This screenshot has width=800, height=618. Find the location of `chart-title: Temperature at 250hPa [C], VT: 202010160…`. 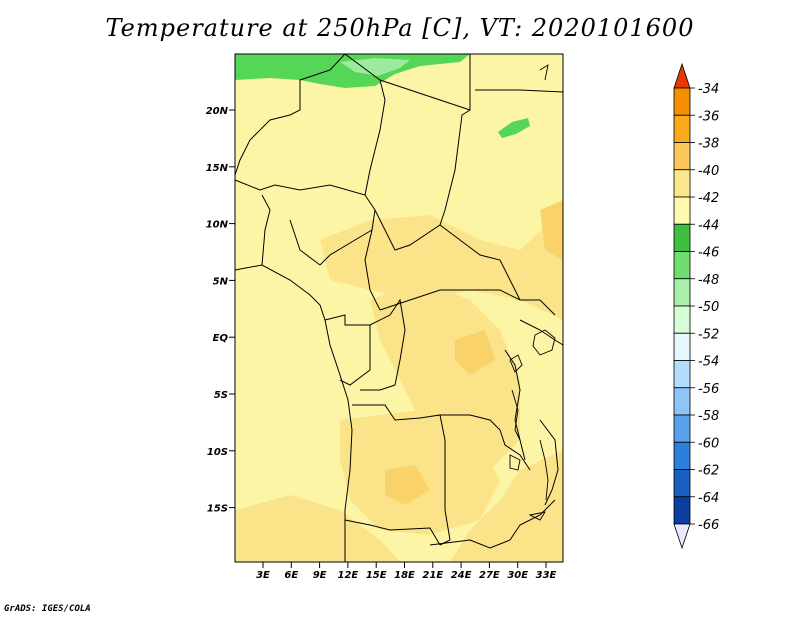

chart-title: Temperature at 250hPa [C], VT: 202010160… is located at coordinates (400, 28).